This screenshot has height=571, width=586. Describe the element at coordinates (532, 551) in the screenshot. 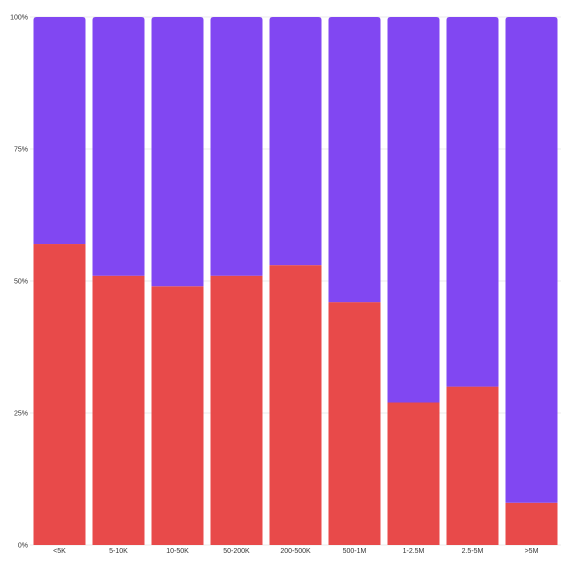

I see `x-tick-label: >5M` at that location.